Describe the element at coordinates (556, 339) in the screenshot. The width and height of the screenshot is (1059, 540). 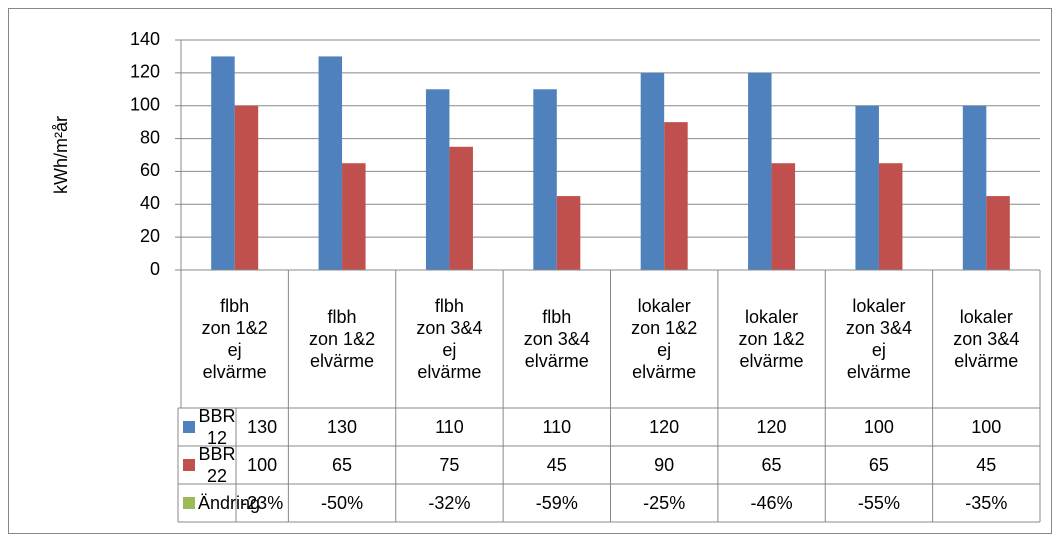
I see `category-label: flbh zon 3&4 elvärme` at that location.